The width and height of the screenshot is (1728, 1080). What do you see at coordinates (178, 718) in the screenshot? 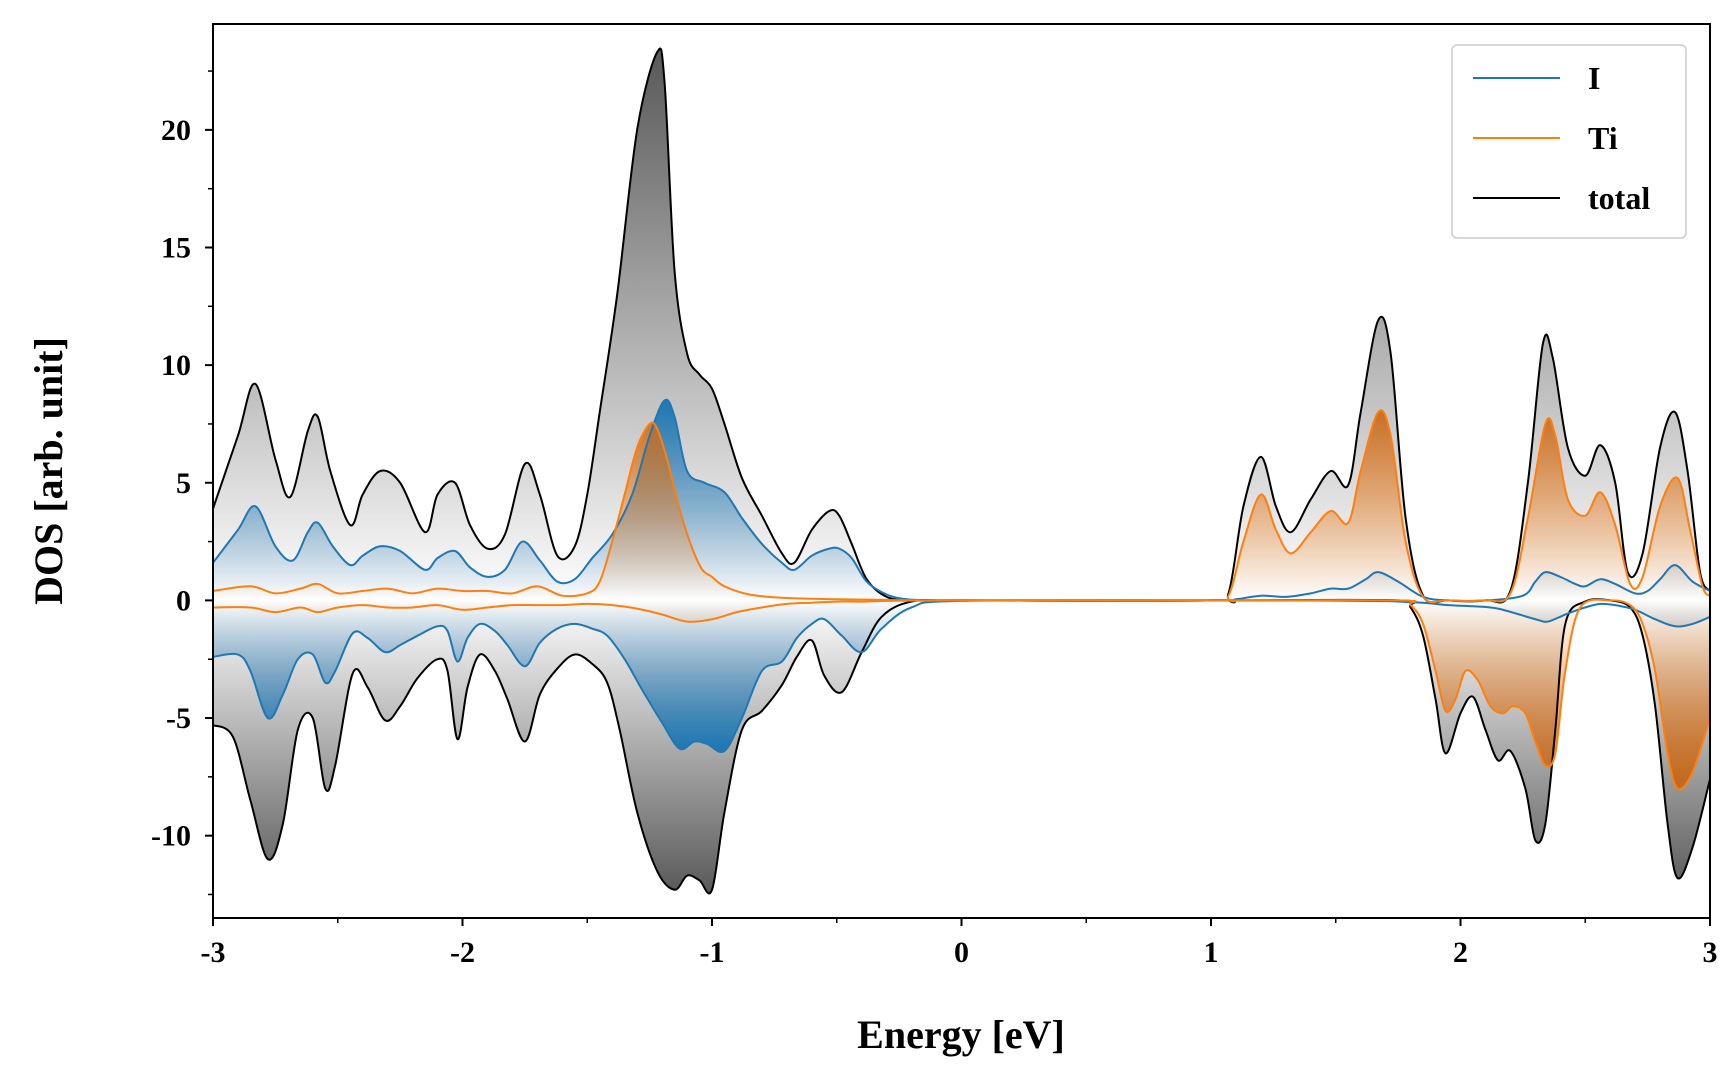
I see `y-tick-label: -5` at bounding box center [178, 718].